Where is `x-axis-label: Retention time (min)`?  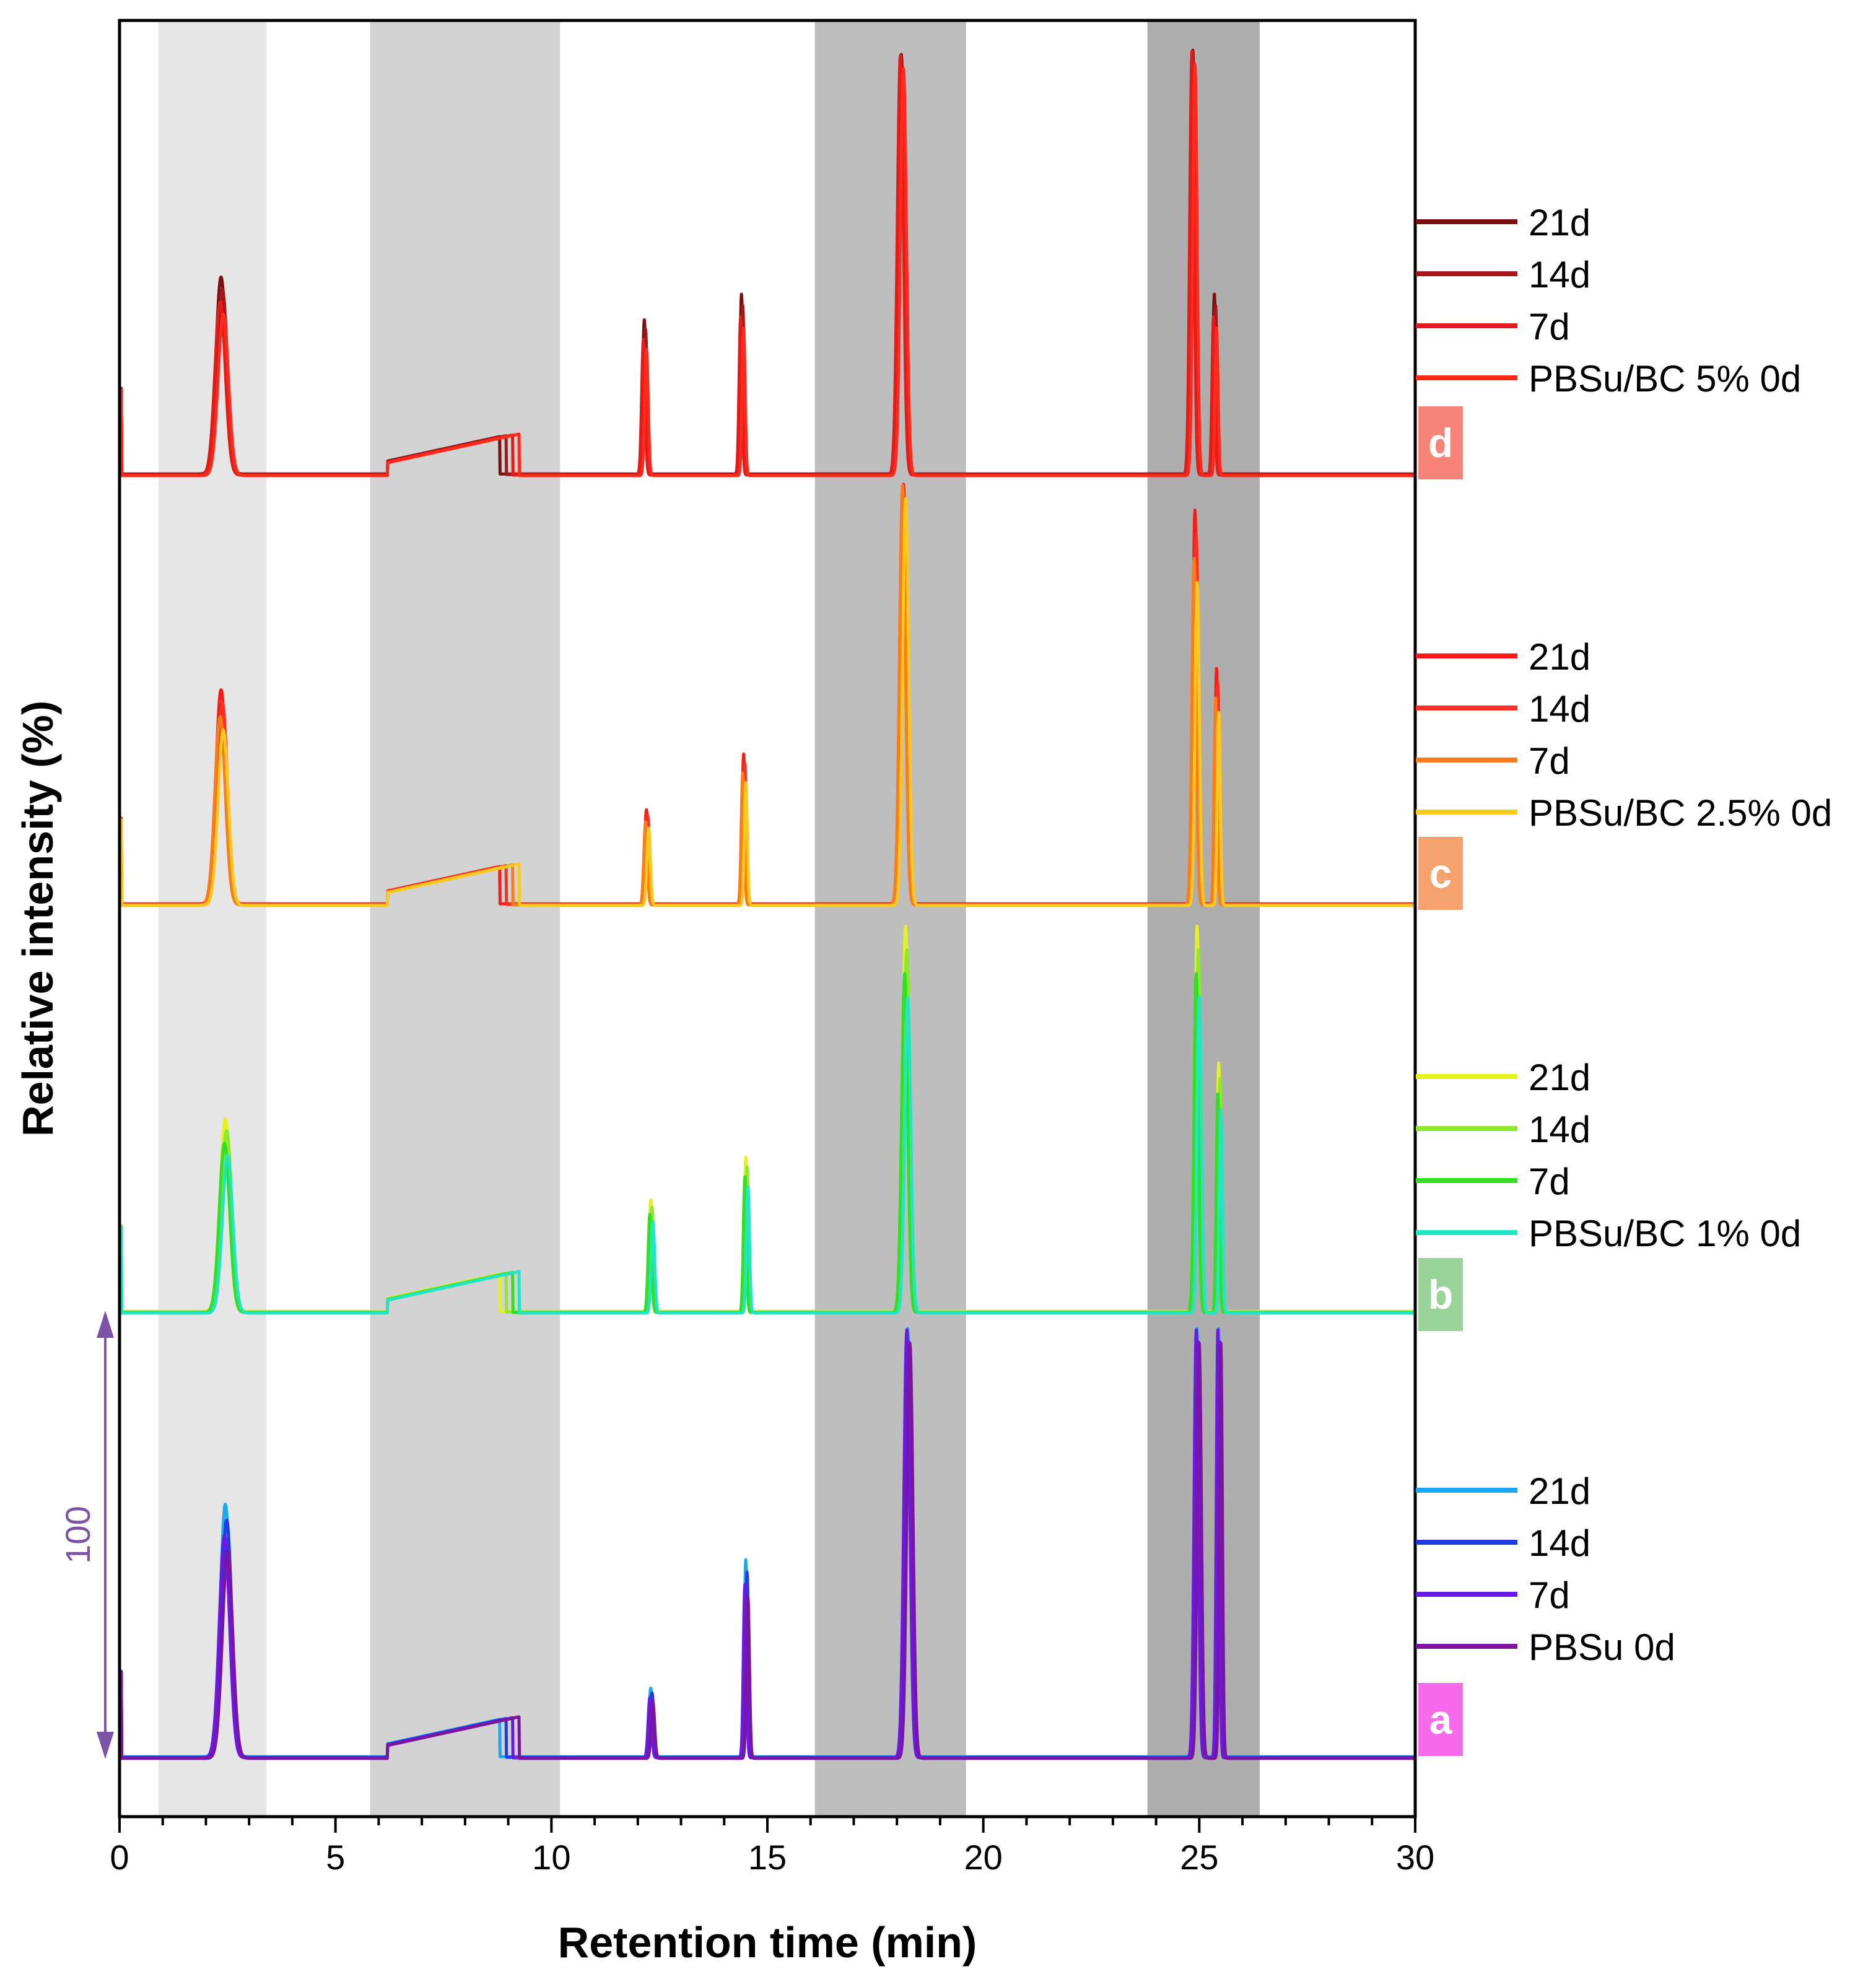 x-axis-label: Retention time (min) is located at coordinates (767, 1942).